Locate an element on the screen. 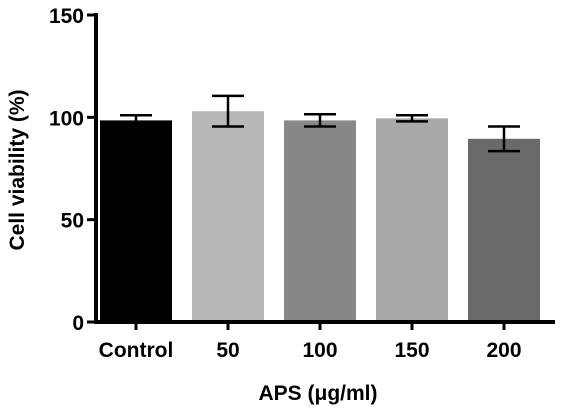 The image size is (568, 420). y-tick-label: 150 is located at coordinates (66, 16).